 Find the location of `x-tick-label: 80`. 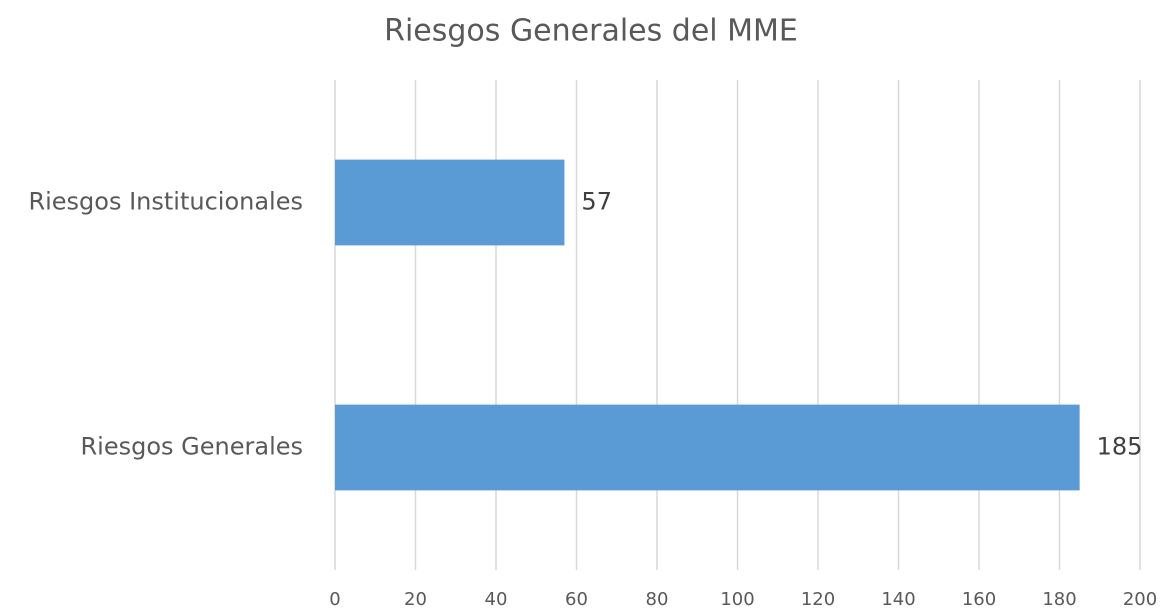

x-tick-label: 80 is located at coordinates (657, 598).